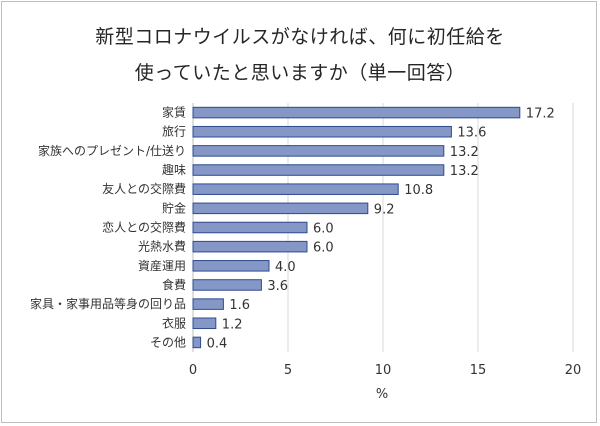  I want to click on x-axis-title: %, so click(382, 394).